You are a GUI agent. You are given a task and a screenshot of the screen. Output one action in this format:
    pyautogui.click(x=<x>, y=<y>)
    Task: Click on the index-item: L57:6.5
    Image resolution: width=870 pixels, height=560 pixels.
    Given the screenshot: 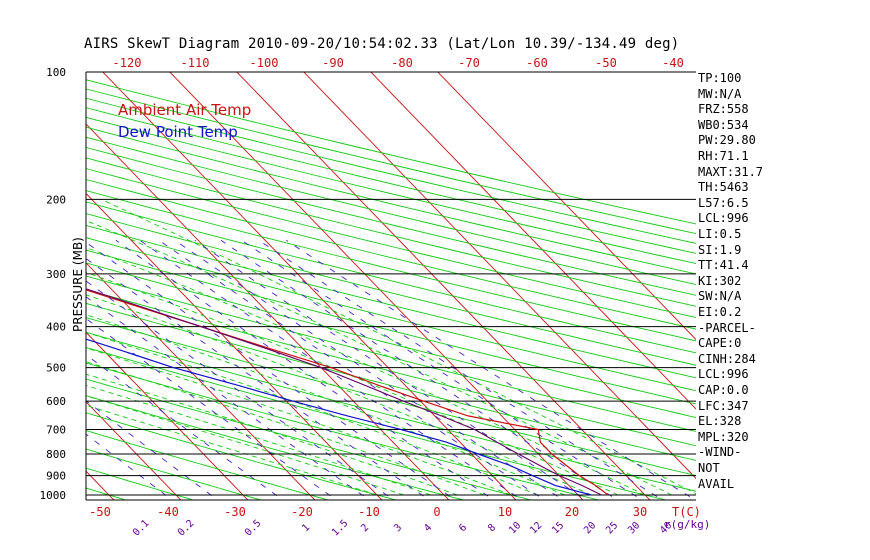 What is the action you would take?
    pyautogui.click(x=723, y=202)
    